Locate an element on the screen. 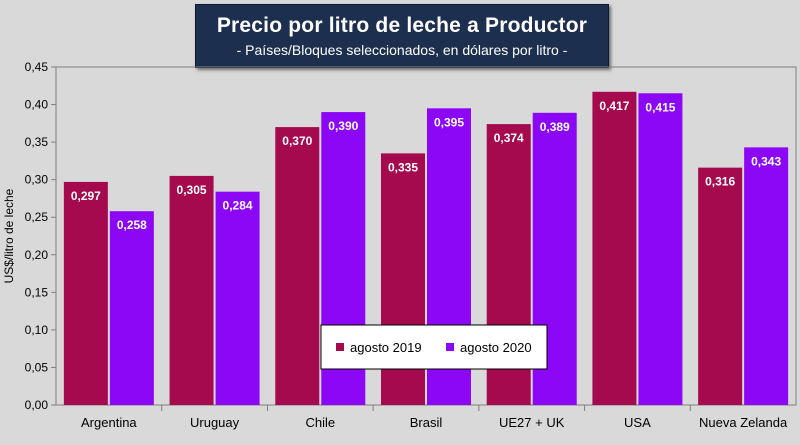 This screenshot has height=445, width=800. y-tick-label: 0,15 is located at coordinates (37, 292).